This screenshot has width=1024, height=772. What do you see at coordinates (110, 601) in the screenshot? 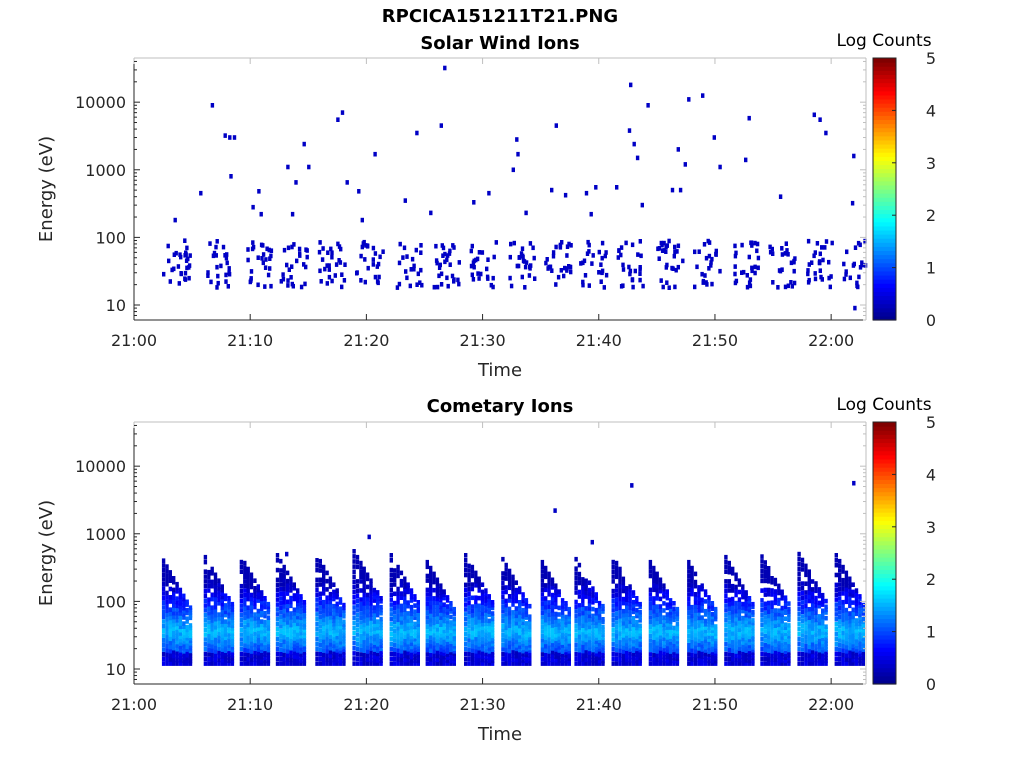
I see `y-tick-label: 100` at bounding box center [110, 601].